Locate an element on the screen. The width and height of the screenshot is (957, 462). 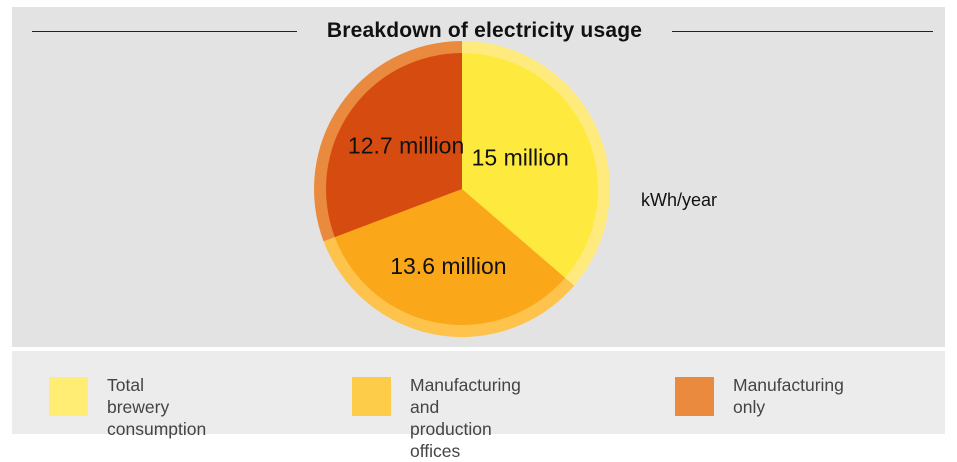
legend-swatch-manufacturing-only is located at coordinates (694, 396).